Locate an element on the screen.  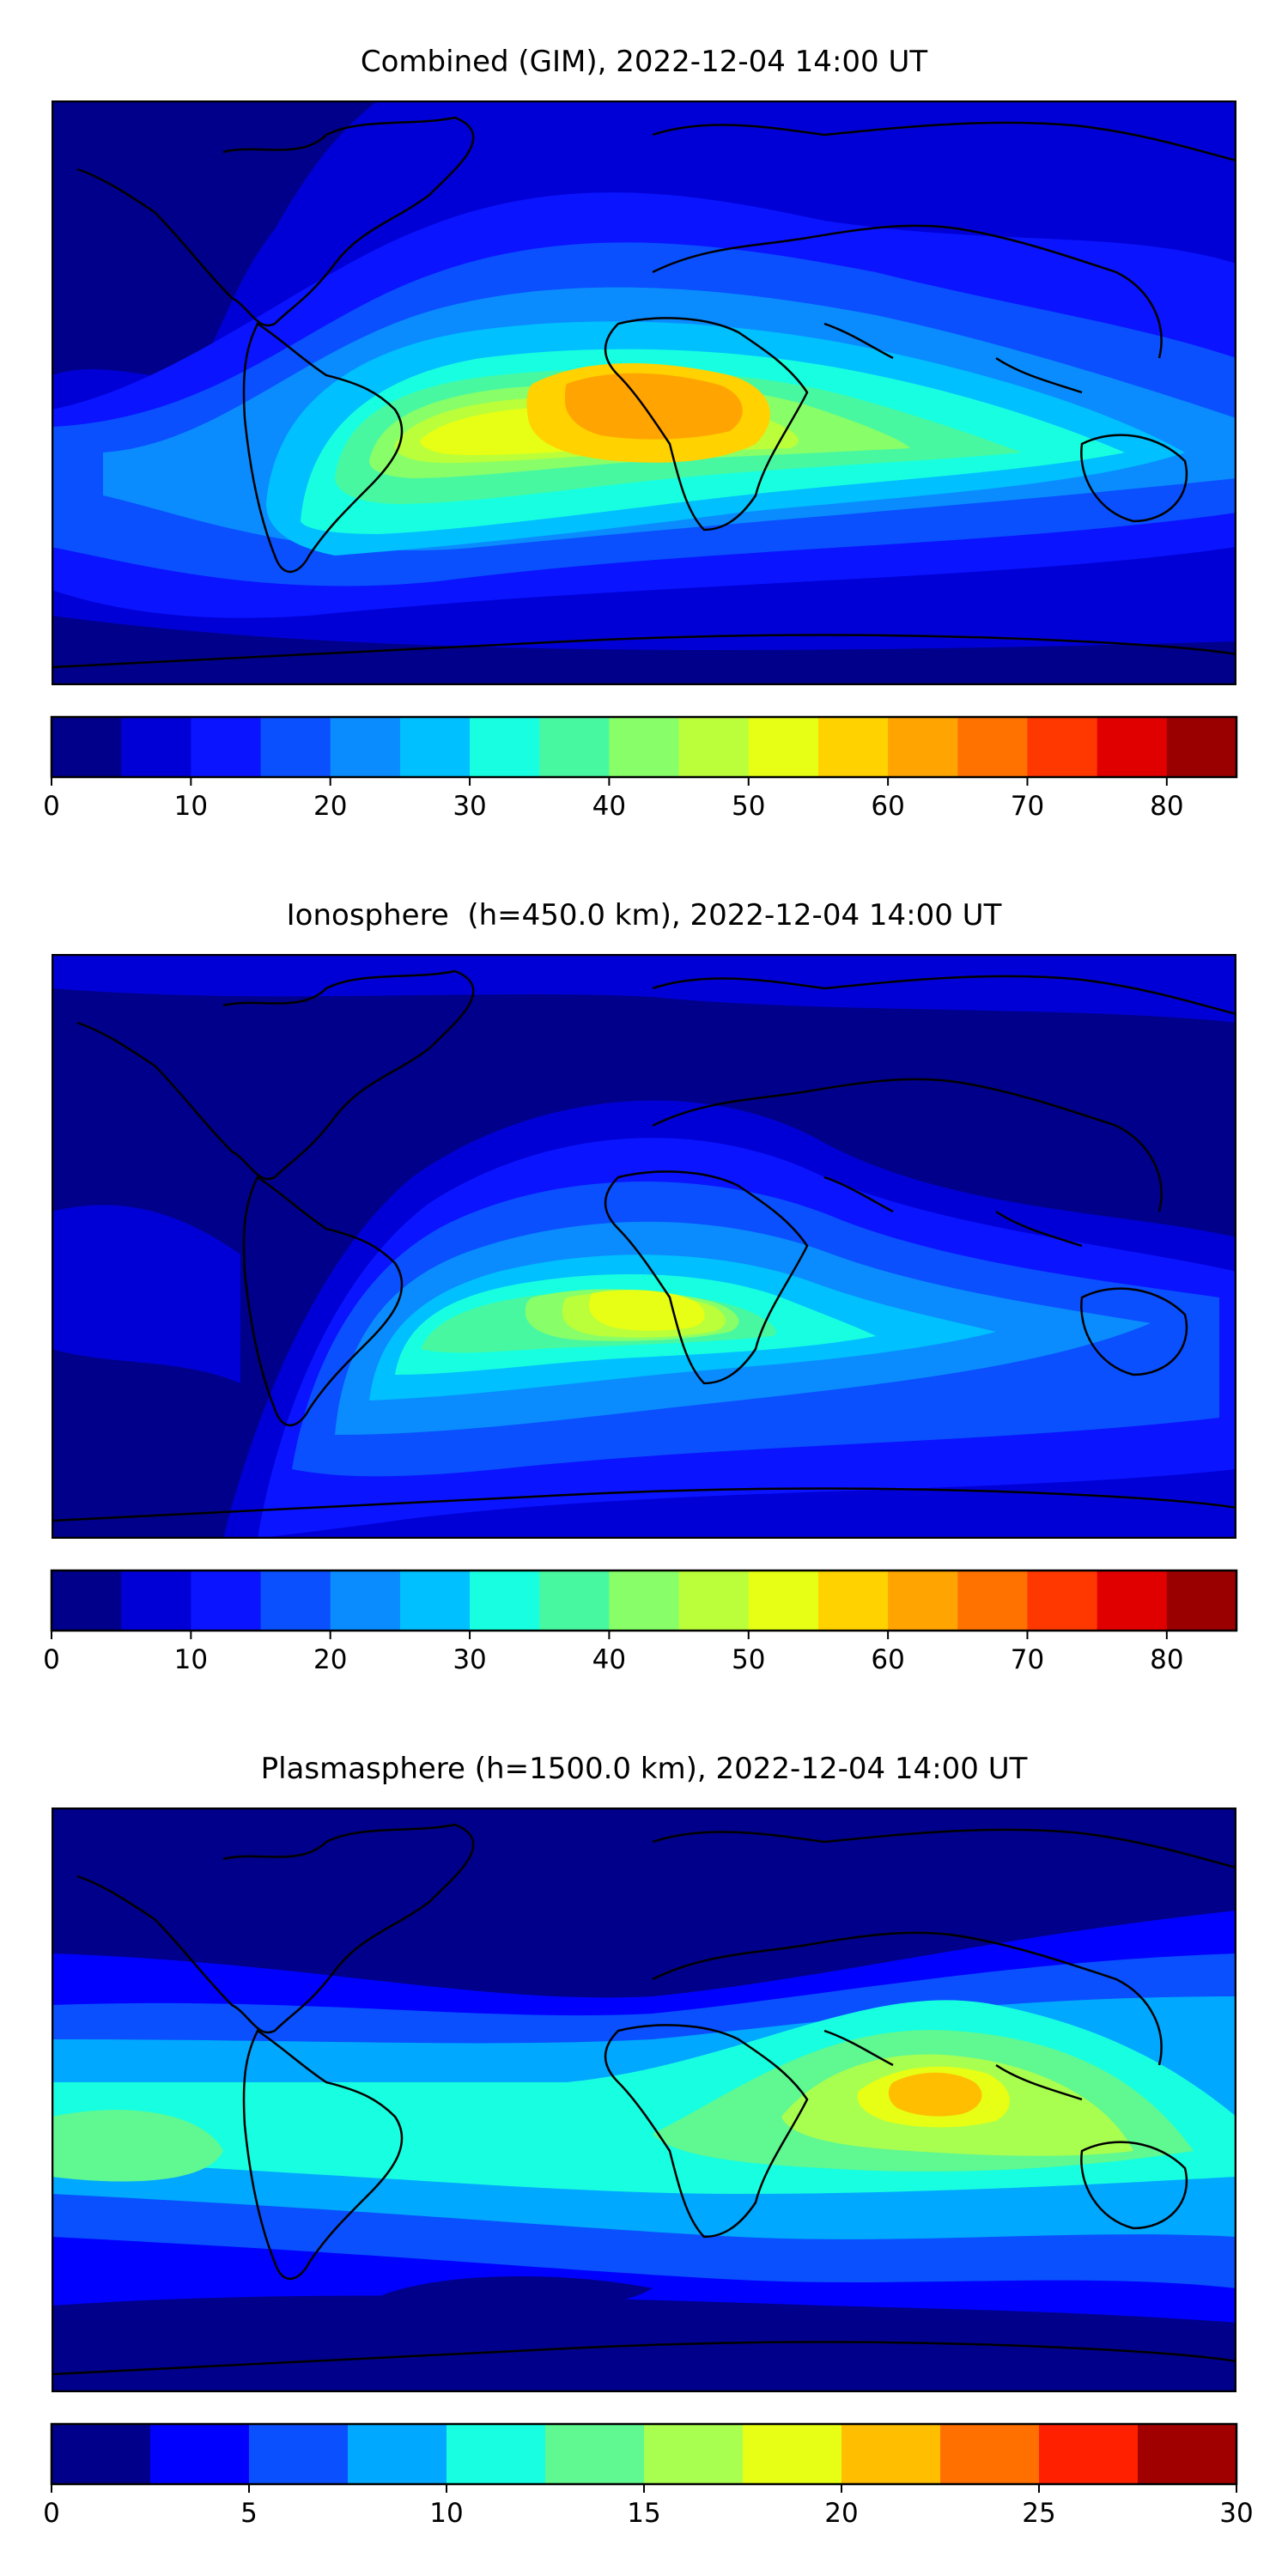
colorbar-plasmasphere: 0 5 10 15 20 25 30 is located at coordinates (649, 2475).